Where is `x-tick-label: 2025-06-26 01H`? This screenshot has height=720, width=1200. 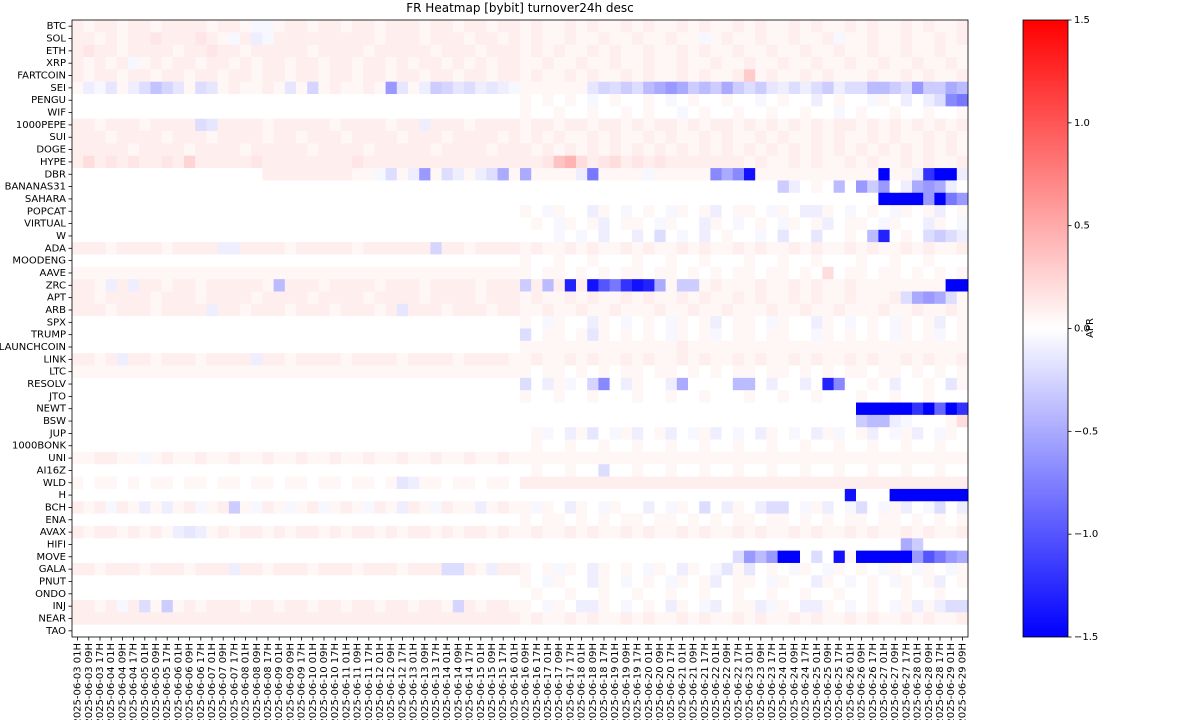 x-tick-label: 2025-06-26 01H is located at coordinates (850, 681).